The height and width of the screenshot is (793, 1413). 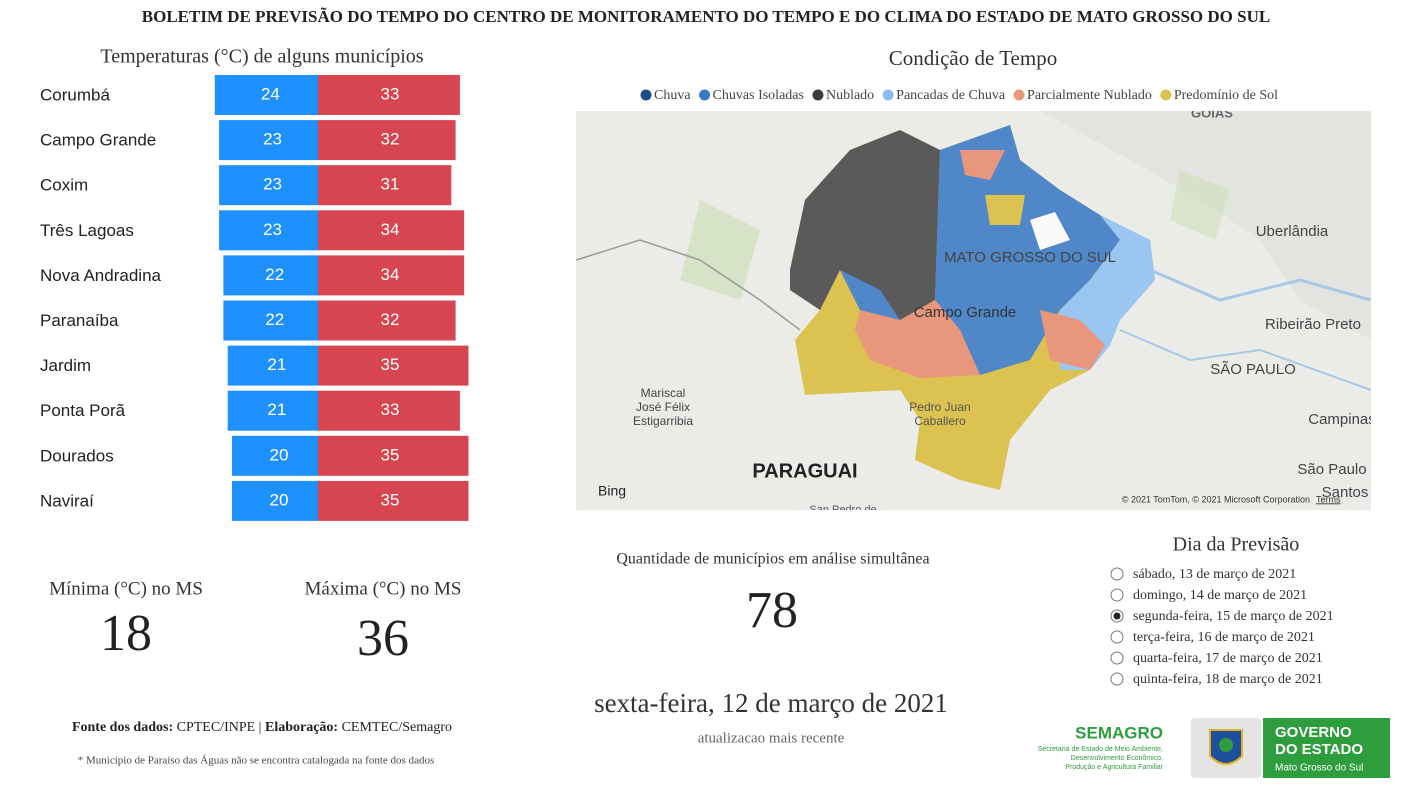 What do you see at coordinates (1253, 369) in the screenshot?
I see `map-label: SÃO PAULO` at bounding box center [1253, 369].